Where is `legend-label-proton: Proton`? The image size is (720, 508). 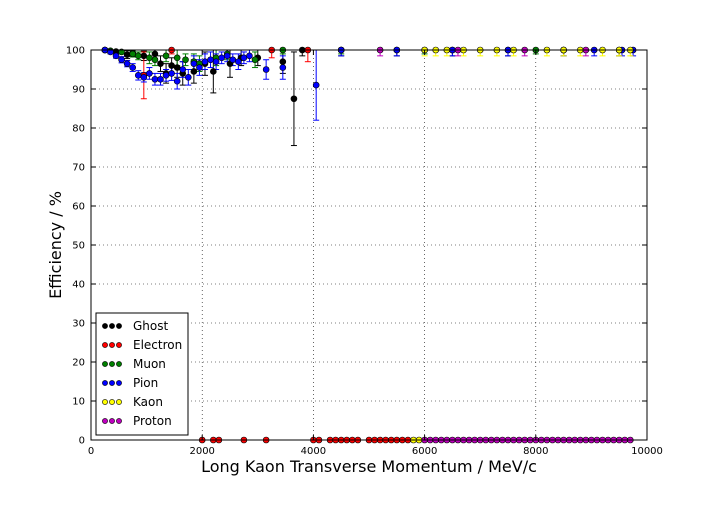 legend-label-proton: Proton is located at coordinates (152, 421).